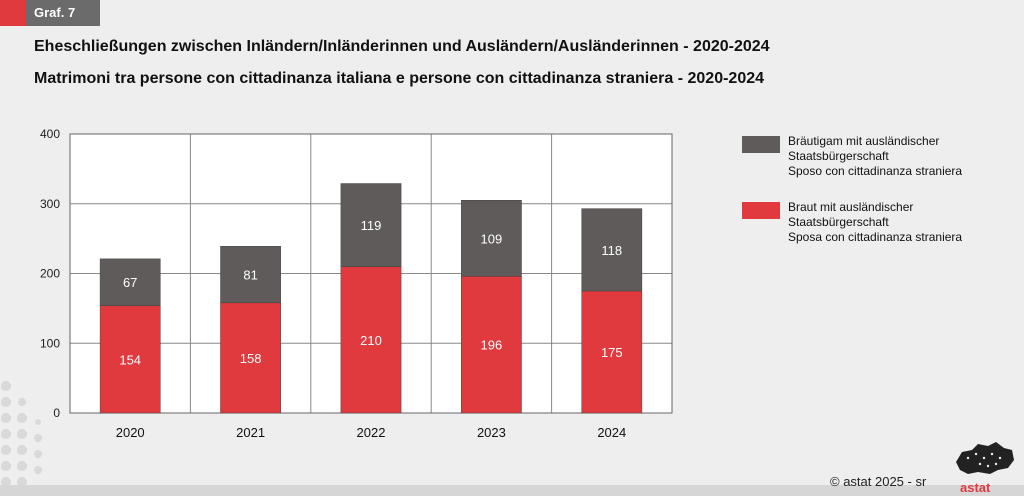  I want to click on data-label: 154, so click(130, 359).